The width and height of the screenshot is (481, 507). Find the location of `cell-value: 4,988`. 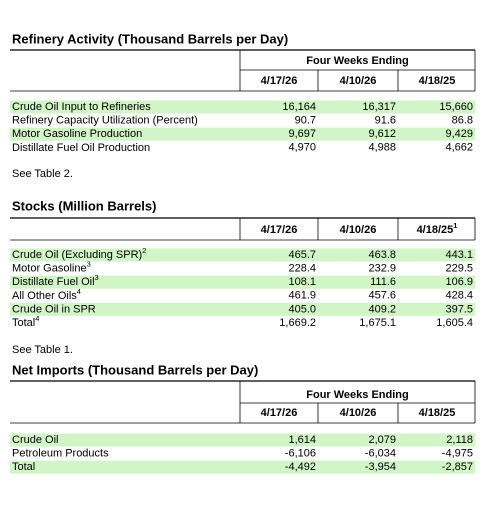

cell-value: 4,988 is located at coordinates (382, 148).